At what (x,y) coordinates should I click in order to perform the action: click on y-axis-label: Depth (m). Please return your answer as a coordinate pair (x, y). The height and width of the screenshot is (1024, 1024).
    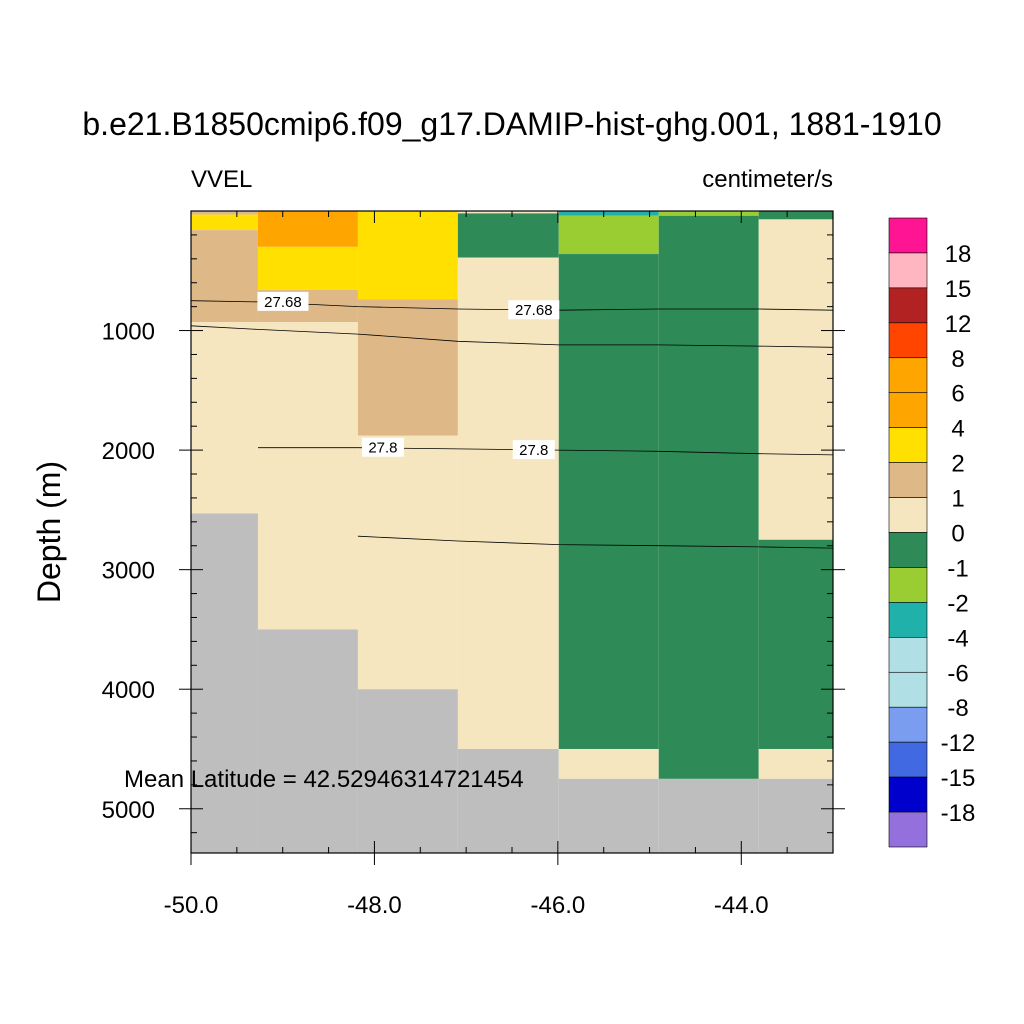
    Looking at the image, I should click on (49, 532).